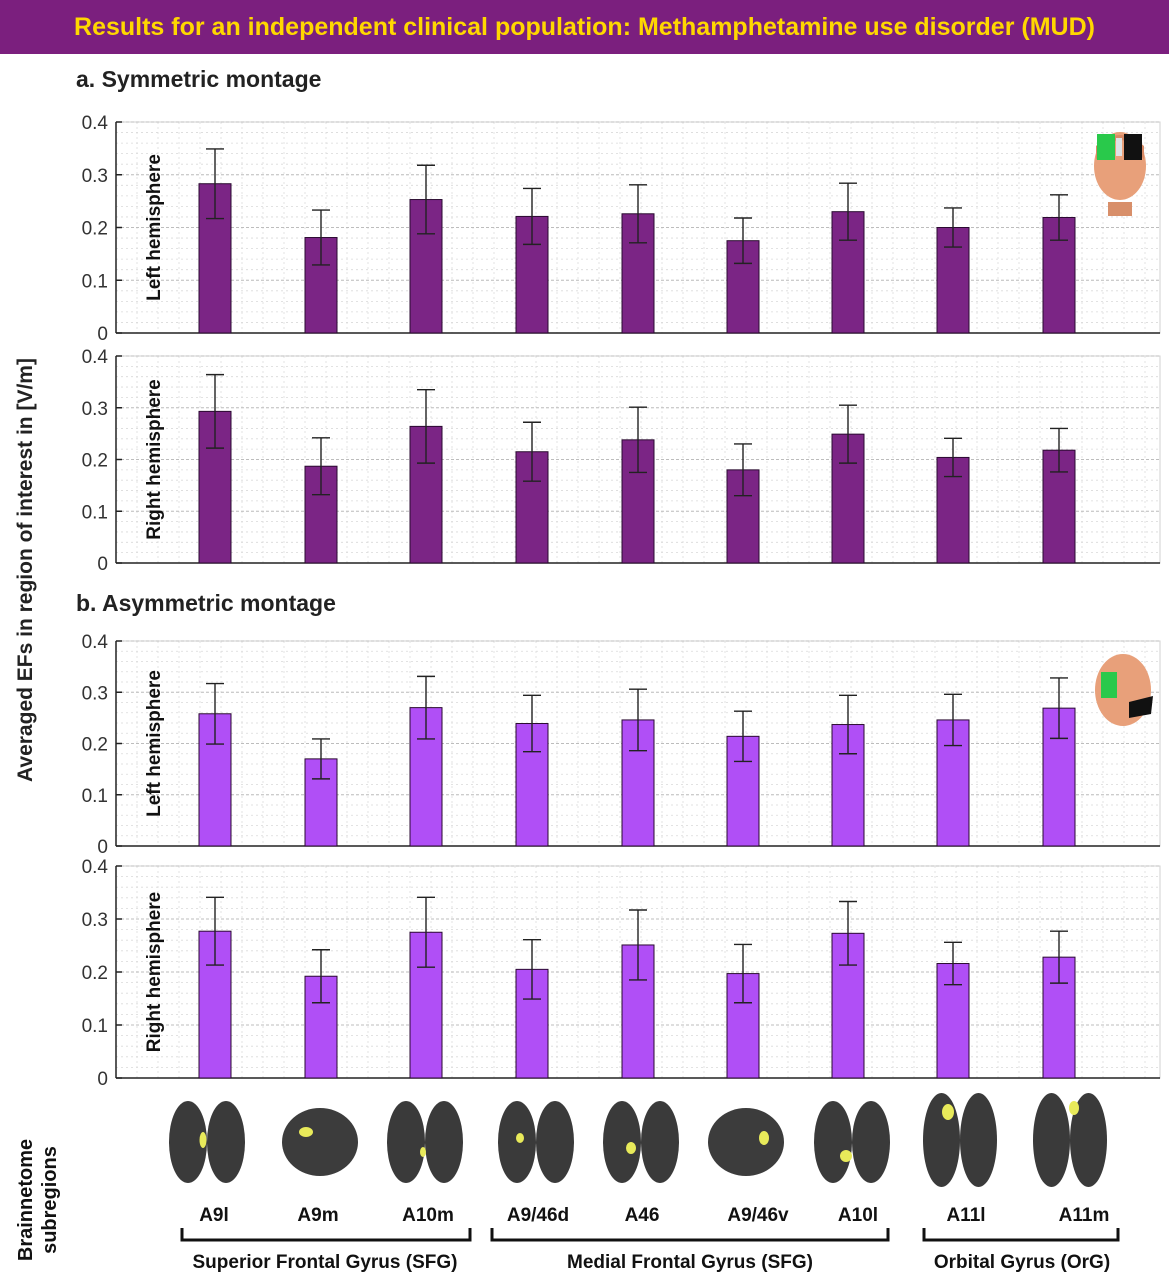 Image resolution: width=1169 pixels, height=1280 pixels. I want to click on bar-A11m, so click(1059, 275).